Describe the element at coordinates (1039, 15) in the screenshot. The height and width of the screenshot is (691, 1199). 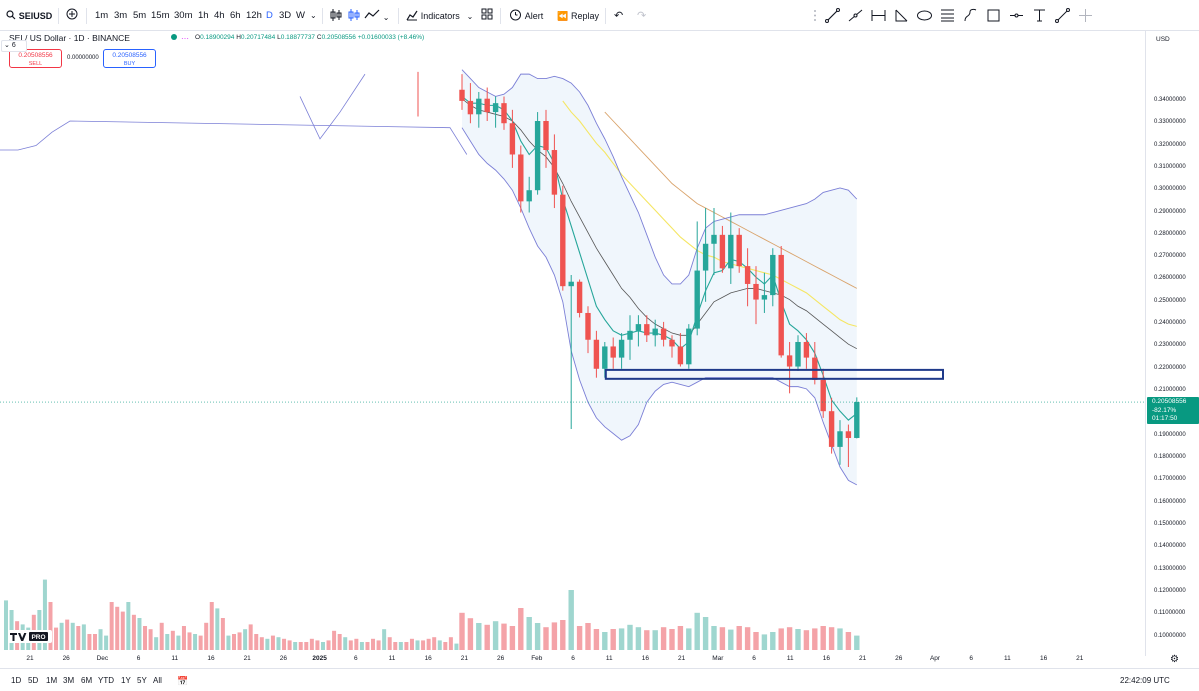
I see `text-icon` at that location.